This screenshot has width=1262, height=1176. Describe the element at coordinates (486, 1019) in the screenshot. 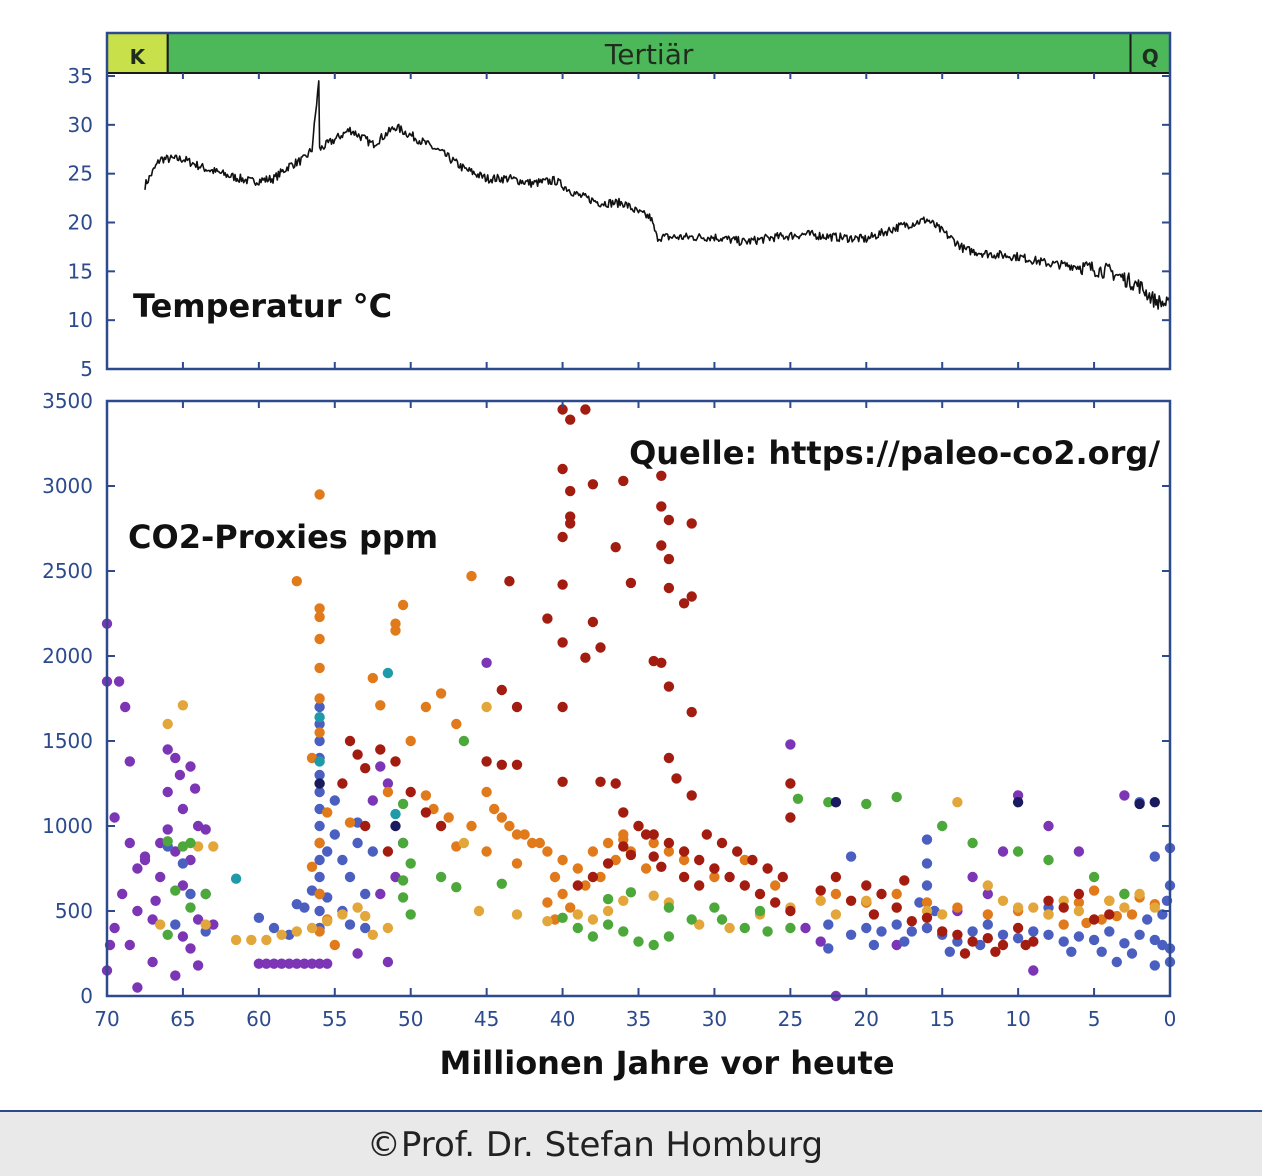

I see `co2-xtick-label: 45` at that location.